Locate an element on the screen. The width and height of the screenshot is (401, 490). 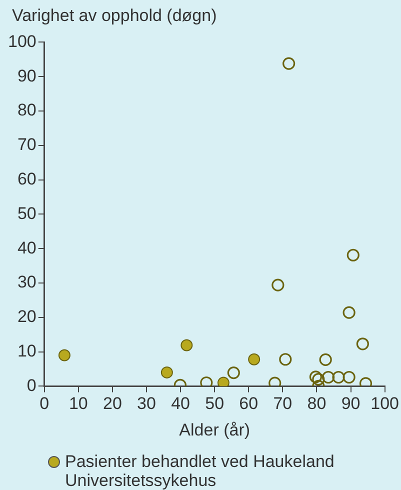
x-tick-label: 0 is located at coordinates (45, 404).